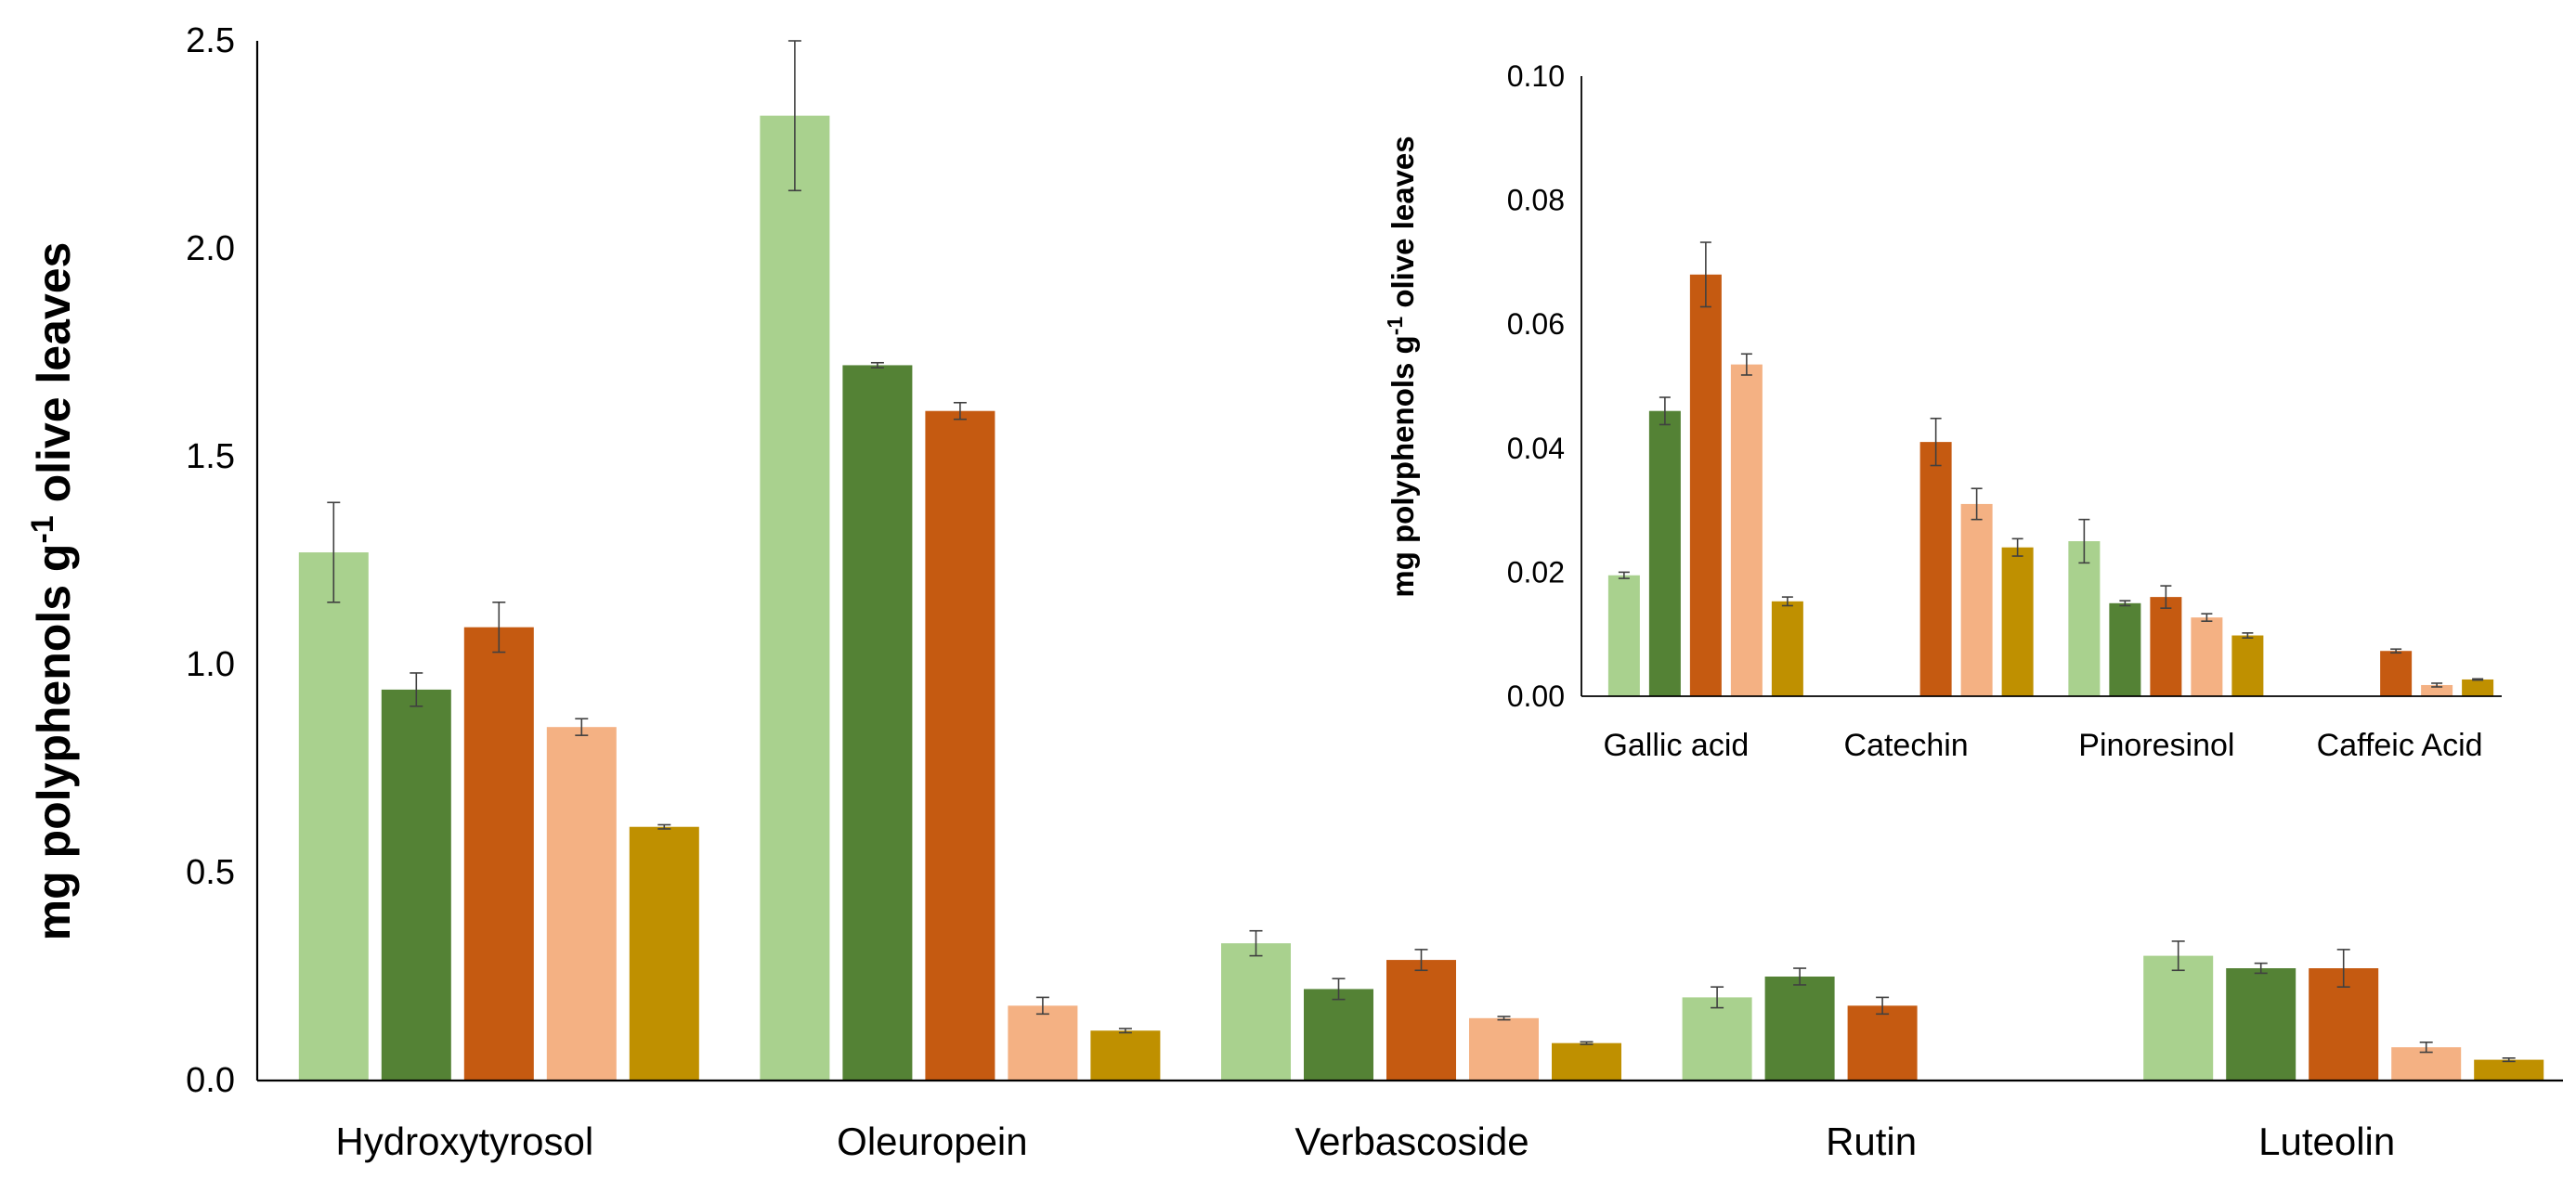 This screenshot has width=2576, height=1178. Describe the element at coordinates (1871, 1141) in the screenshot. I see `main-category-label: Rutin` at that location.